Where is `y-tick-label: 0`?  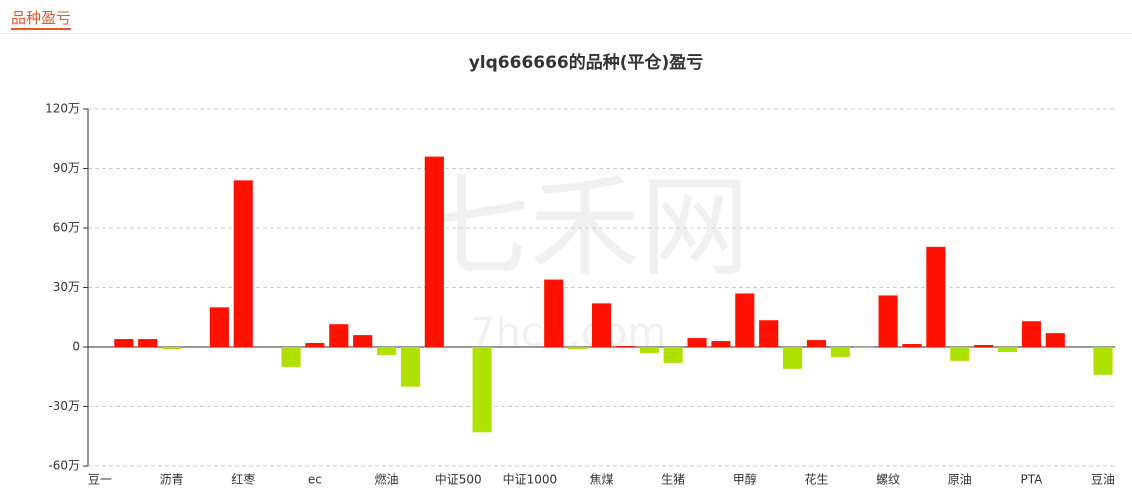 y-tick-label: 0 is located at coordinates (76, 347).